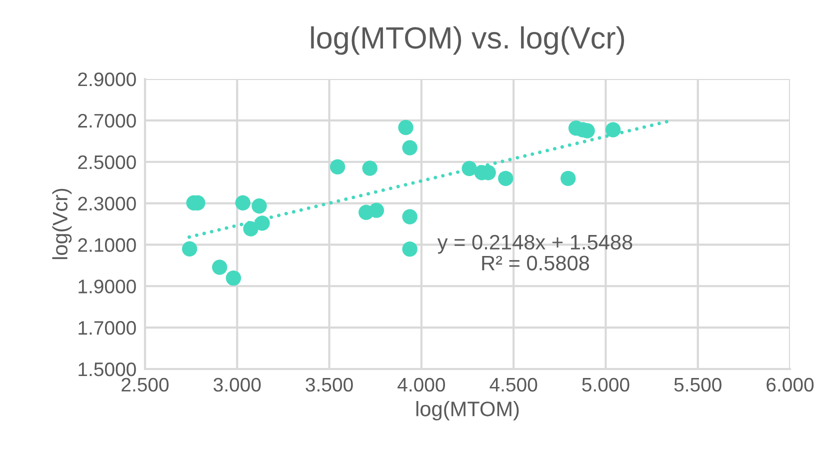 The width and height of the screenshot is (830, 449). Describe the element at coordinates (790, 385) in the screenshot. I see `x-tick-label: 6.000` at that location.